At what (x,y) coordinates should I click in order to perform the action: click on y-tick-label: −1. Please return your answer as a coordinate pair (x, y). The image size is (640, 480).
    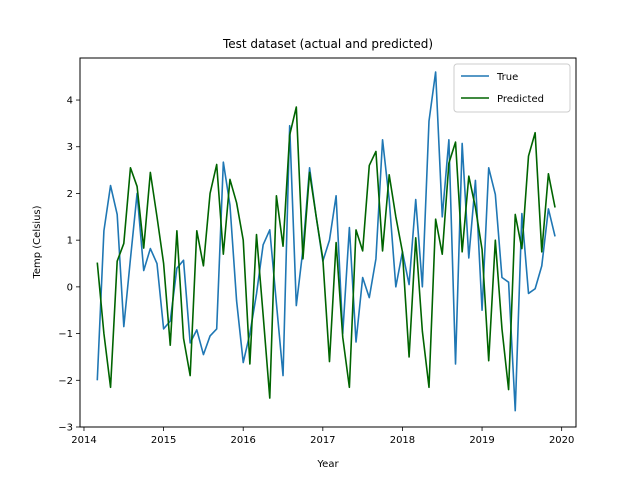
    Looking at the image, I should click on (65, 334).